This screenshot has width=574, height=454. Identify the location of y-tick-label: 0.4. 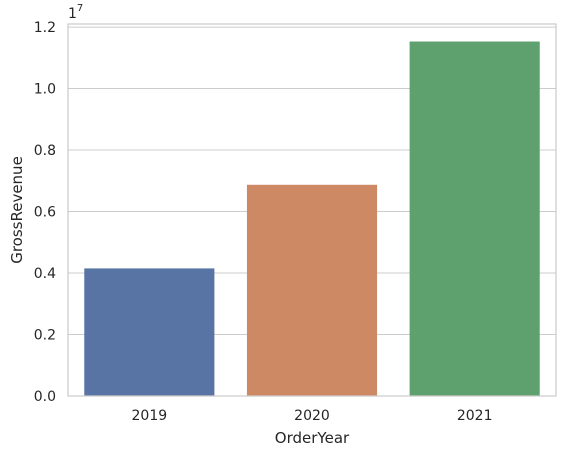
(45, 274).